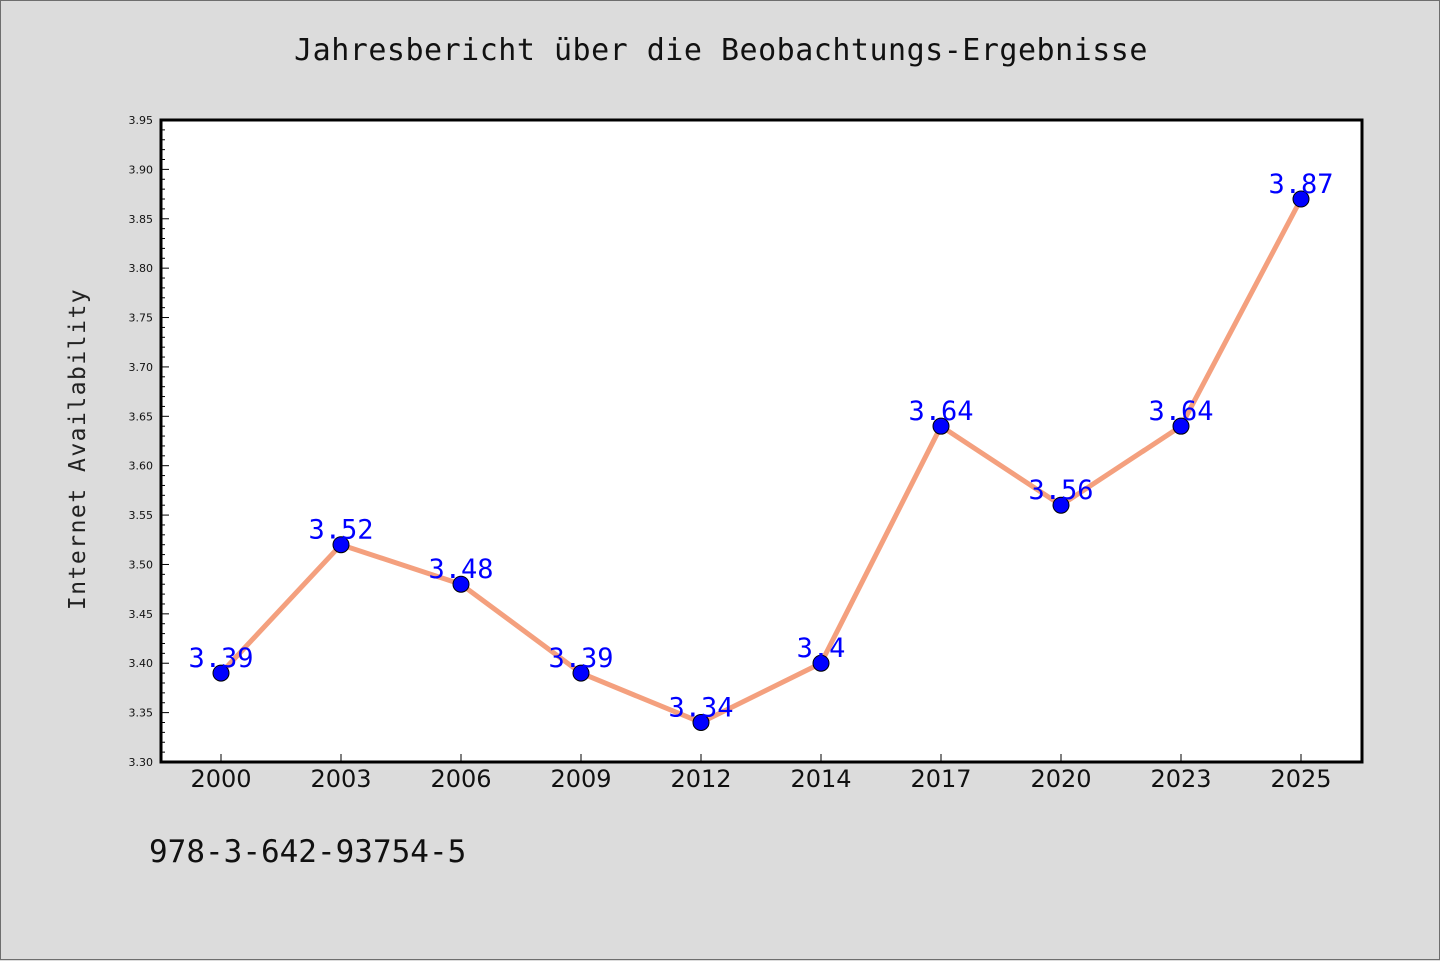 This screenshot has height=961, width=1440. What do you see at coordinates (141, 219) in the screenshot?
I see `y-tick-label: 3.85` at bounding box center [141, 219].